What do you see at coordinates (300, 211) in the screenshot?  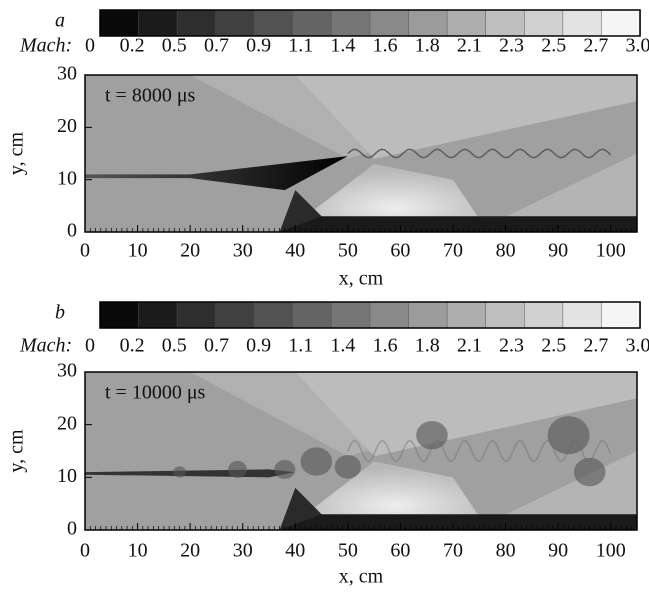 I see `wall-shadow` at bounding box center [300, 211].